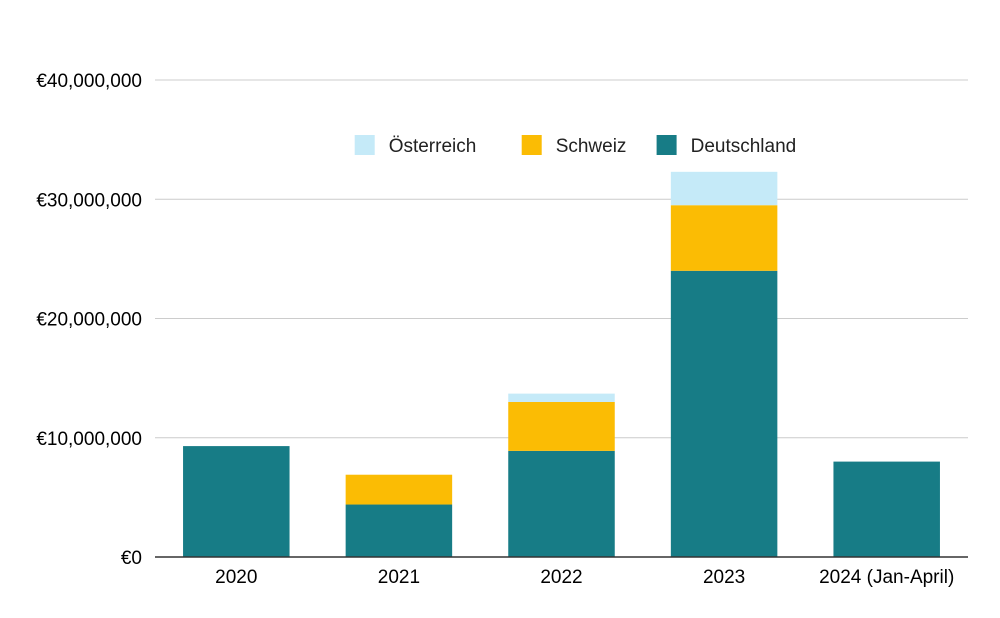 The height and width of the screenshot is (618, 1000). What do you see at coordinates (561, 503) in the screenshot?
I see `bar-deutschland-2022` at bounding box center [561, 503].